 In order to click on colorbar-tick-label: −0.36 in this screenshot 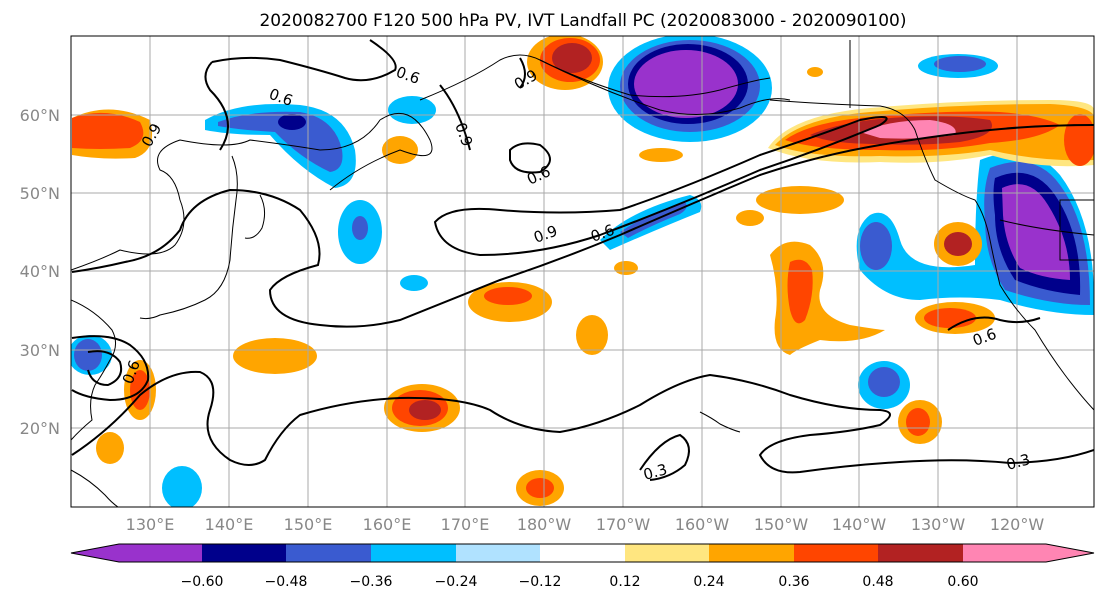, I will do `click(371, 582)`.